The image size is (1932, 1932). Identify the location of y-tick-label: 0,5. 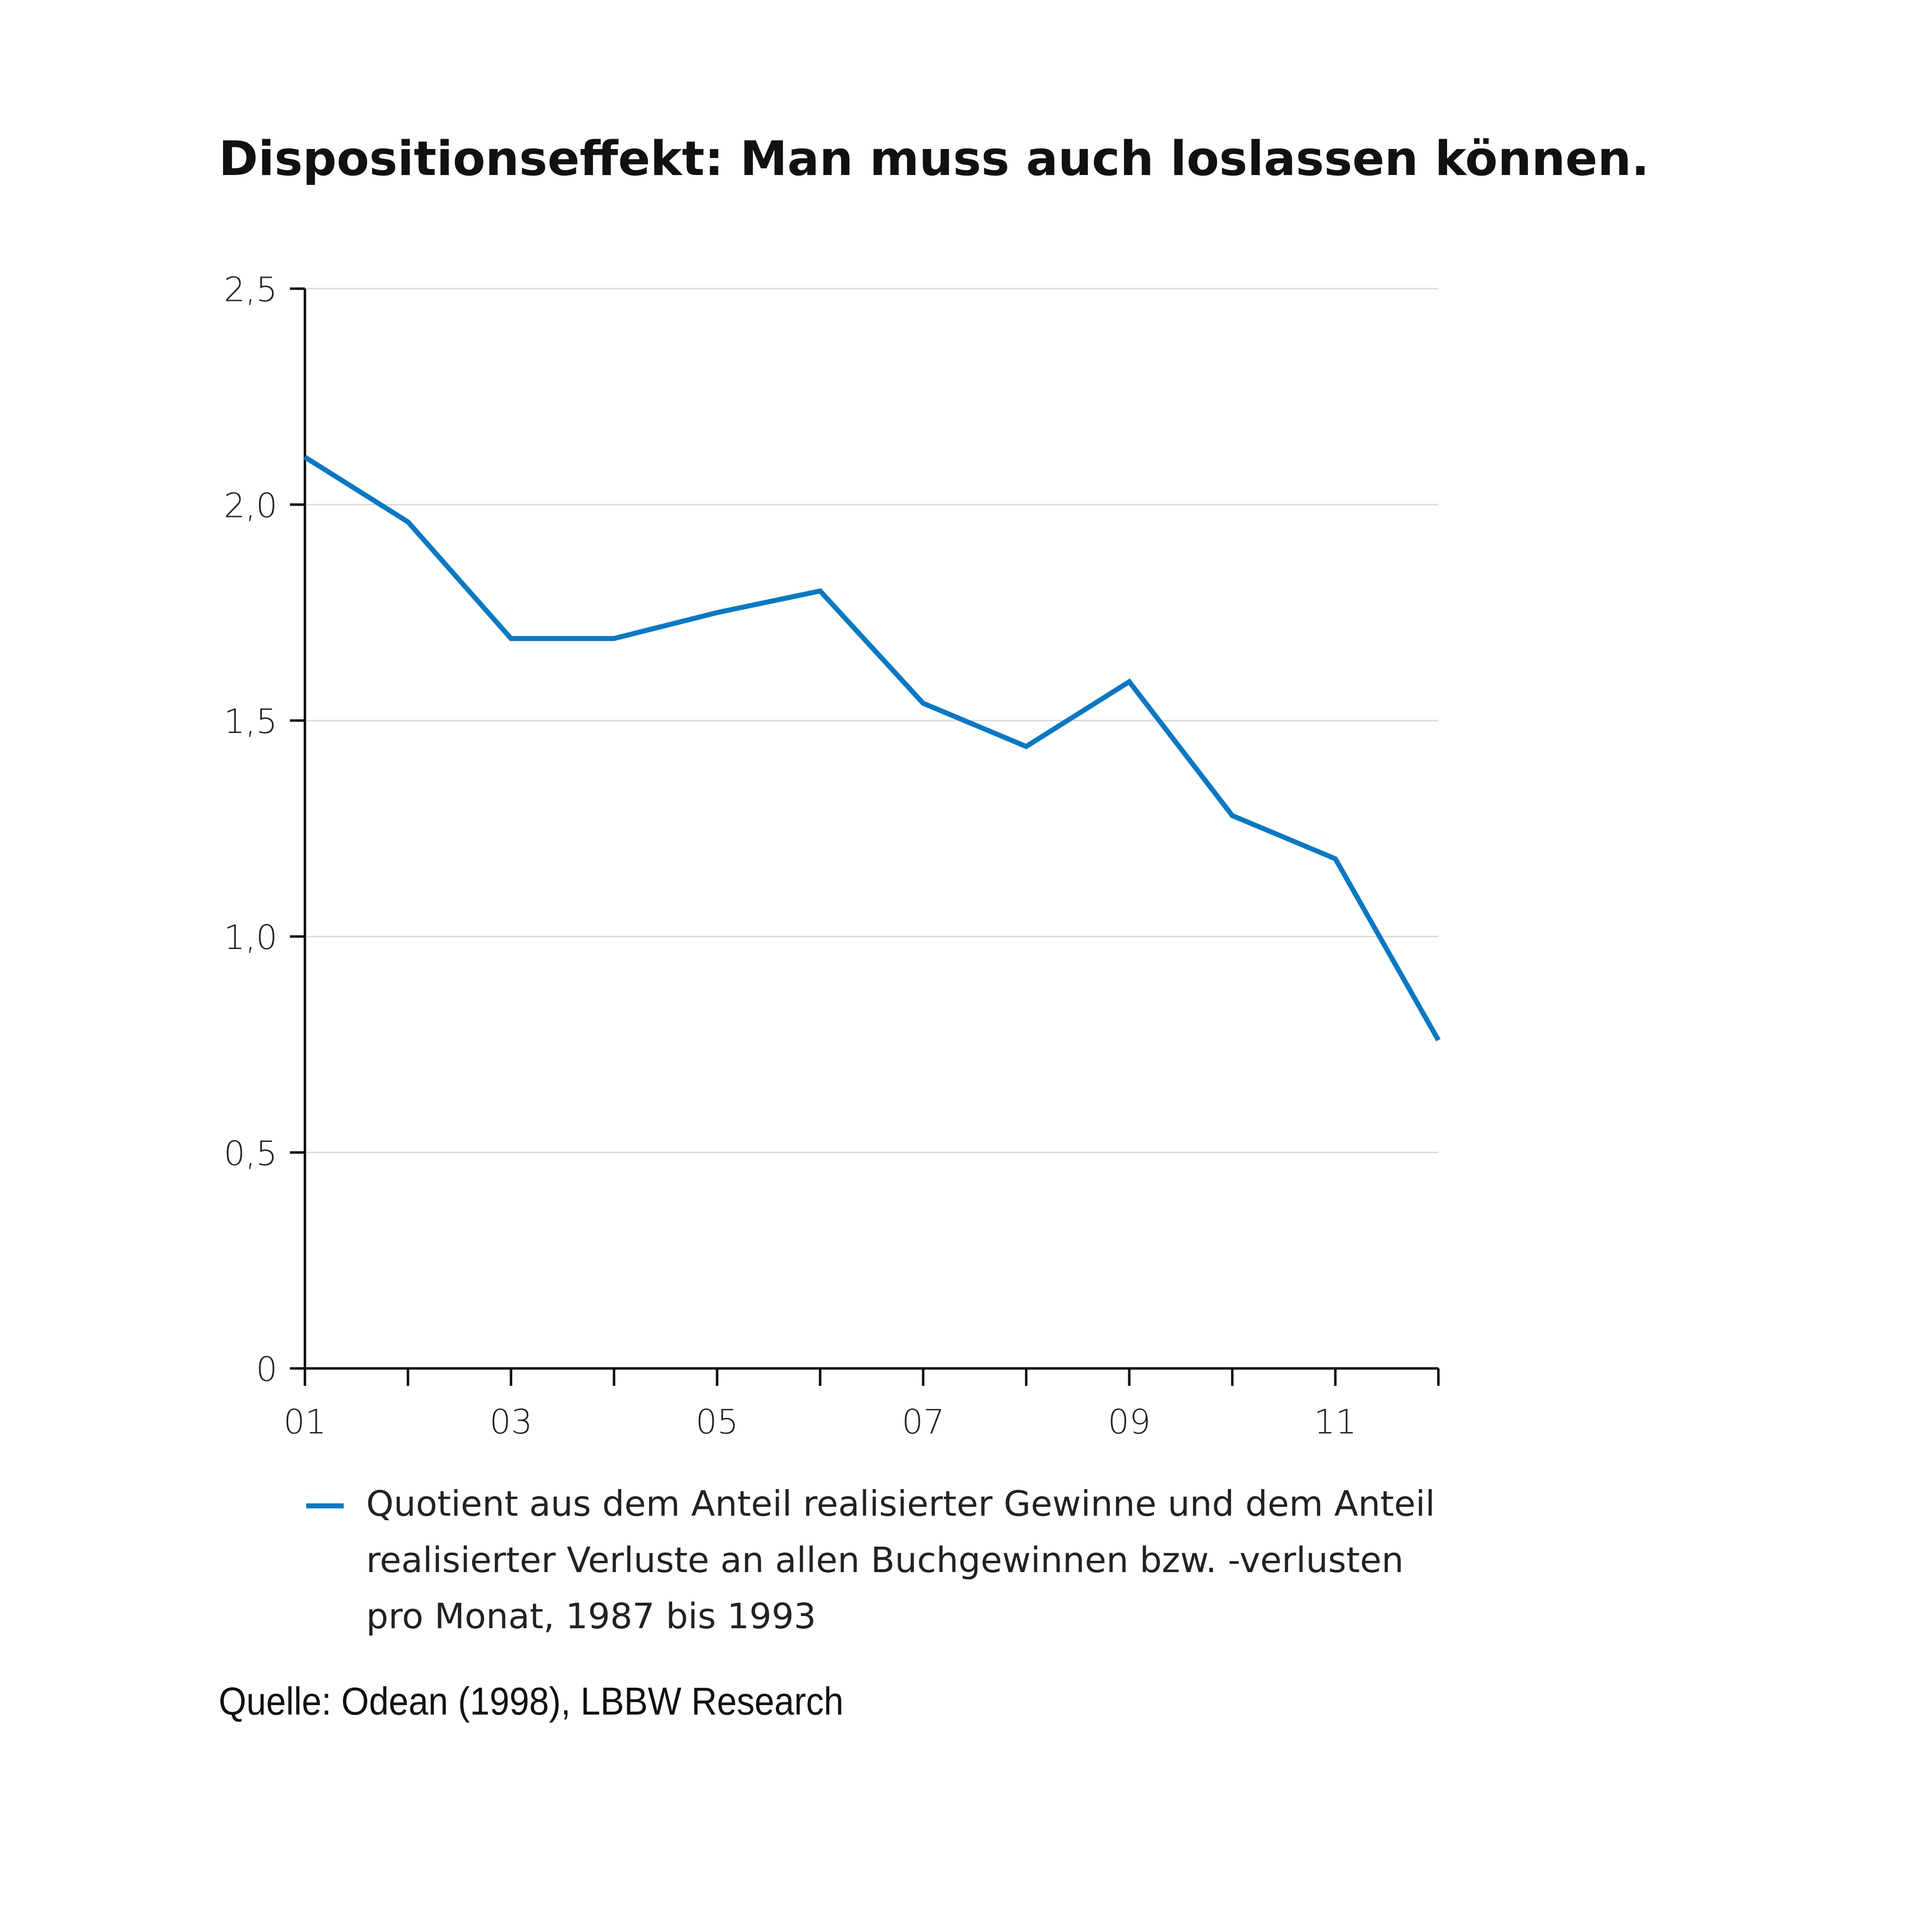
(251, 1153).